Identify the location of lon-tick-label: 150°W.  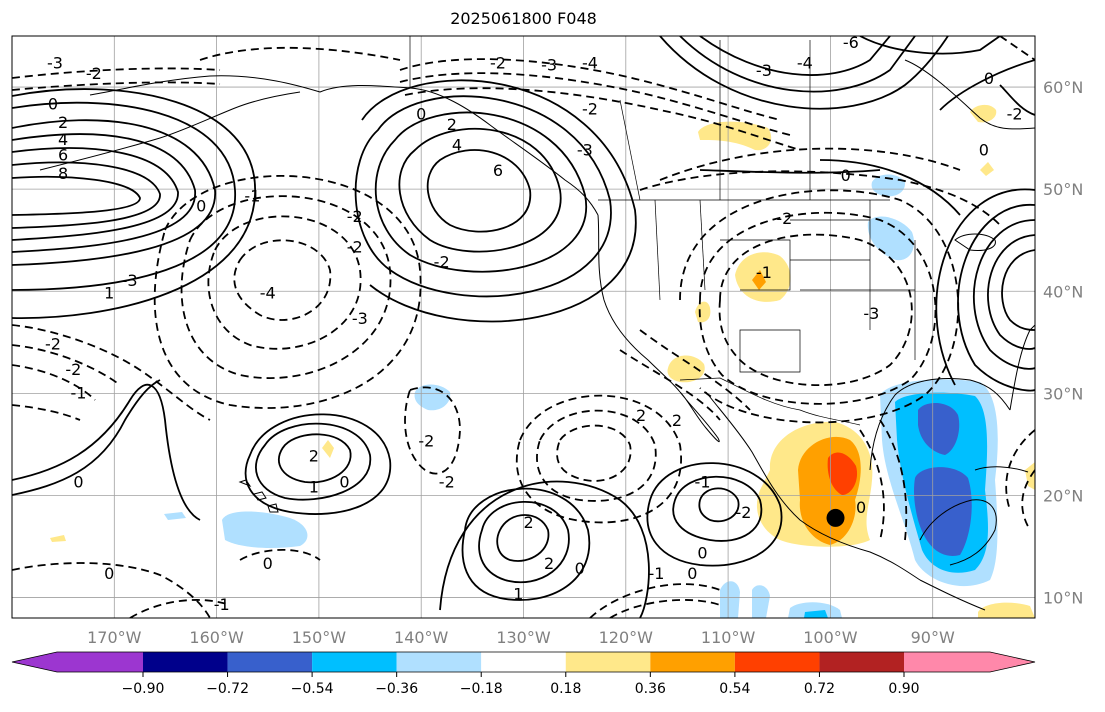
(319, 637).